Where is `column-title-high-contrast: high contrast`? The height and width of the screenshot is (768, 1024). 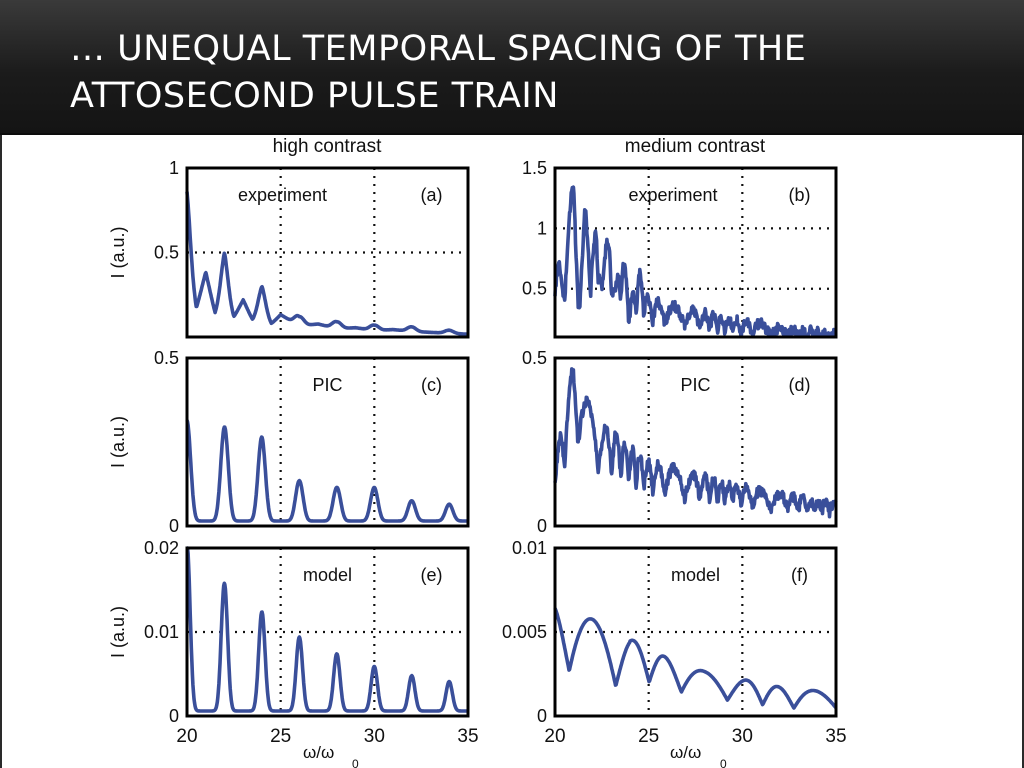
column-title-high-contrast: high contrast is located at coordinates (328, 146).